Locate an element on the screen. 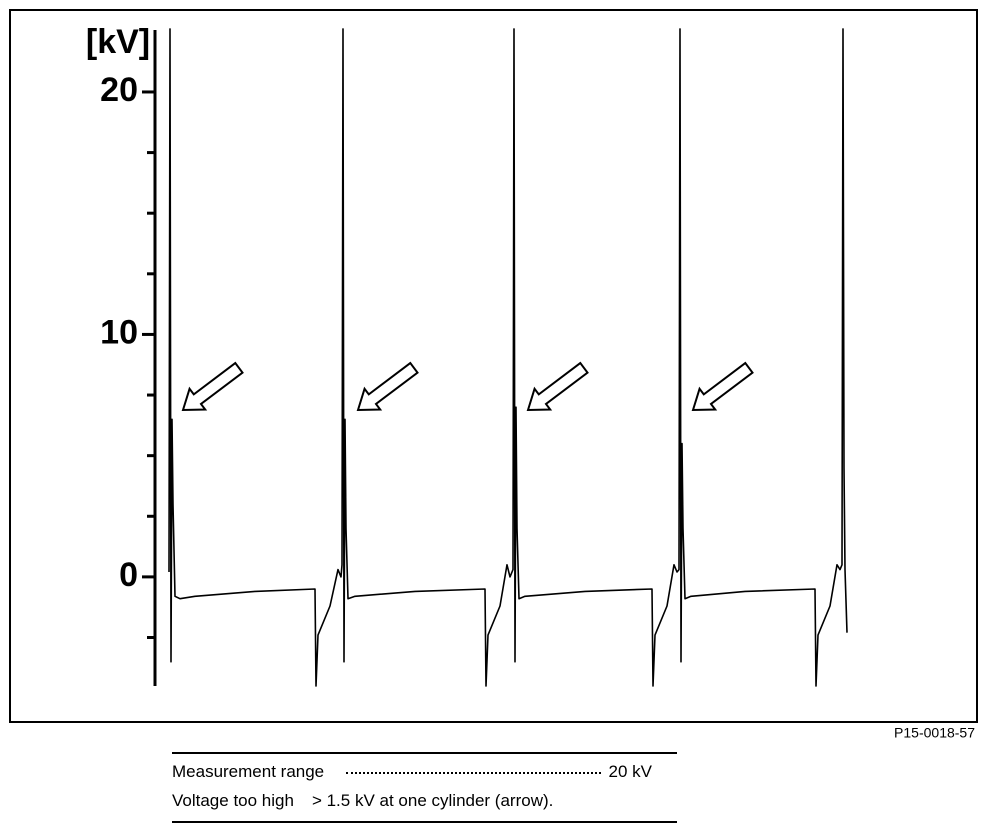 The image size is (992, 832). caption-row: Measurement range 20 kV is located at coordinates (424, 772).